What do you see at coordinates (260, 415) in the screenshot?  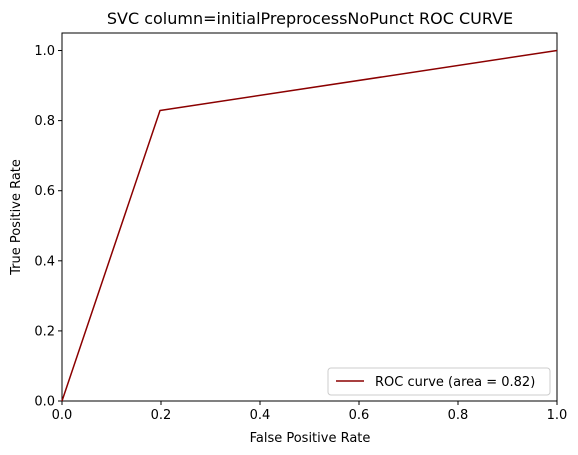 I see `x-tick-label: 0.4` at bounding box center [260, 415].